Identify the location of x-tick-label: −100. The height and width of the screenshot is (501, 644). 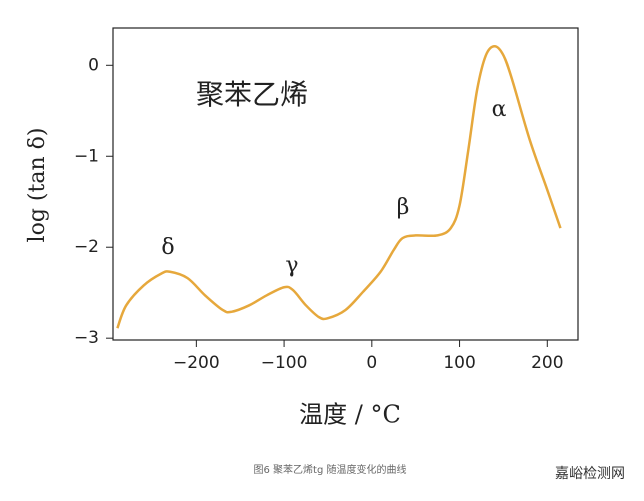
(284, 363).